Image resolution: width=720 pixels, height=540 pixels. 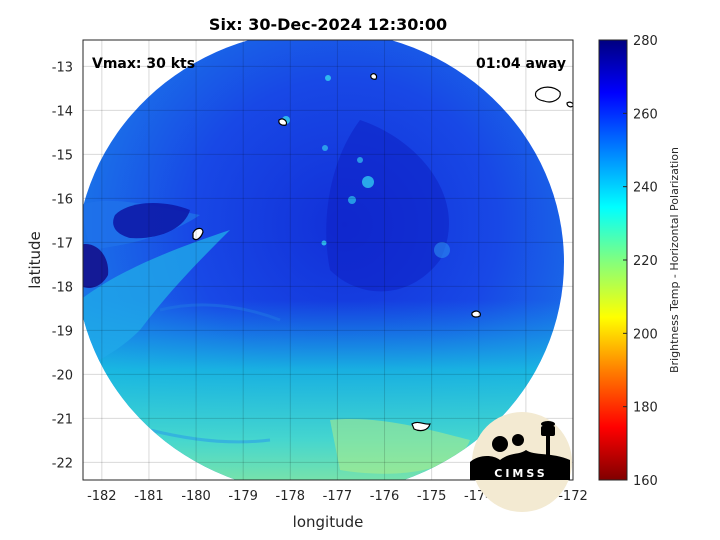 I want to click on y-tick-label: -19, so click(x=62, y=331).